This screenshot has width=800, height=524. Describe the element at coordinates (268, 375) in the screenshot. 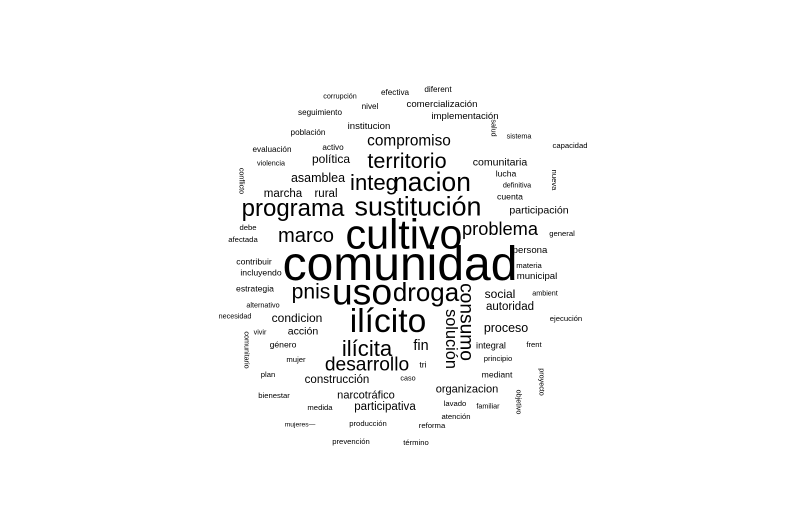

I see `word: plan` at that location.